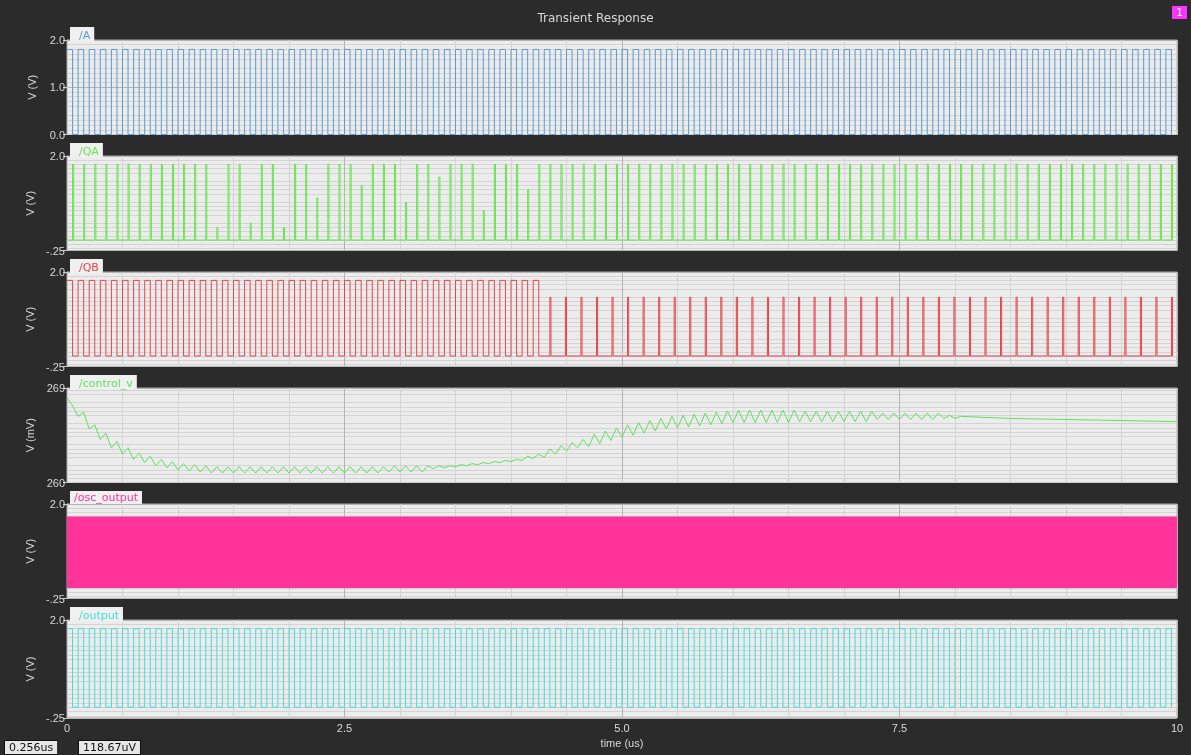  I want to click on y-tick-label: 1.0, so click(57, 87).